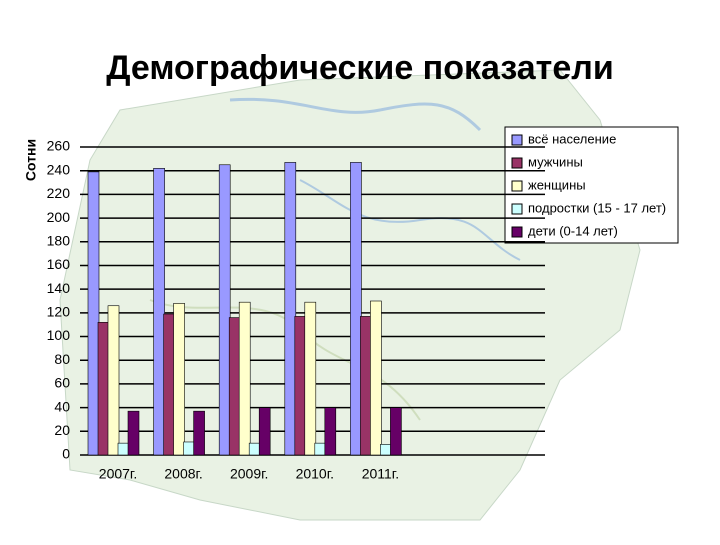  Describe the element at coordinates (360, 68) in the screenshot. I see `chart-title: Демографические показатели` at that location.